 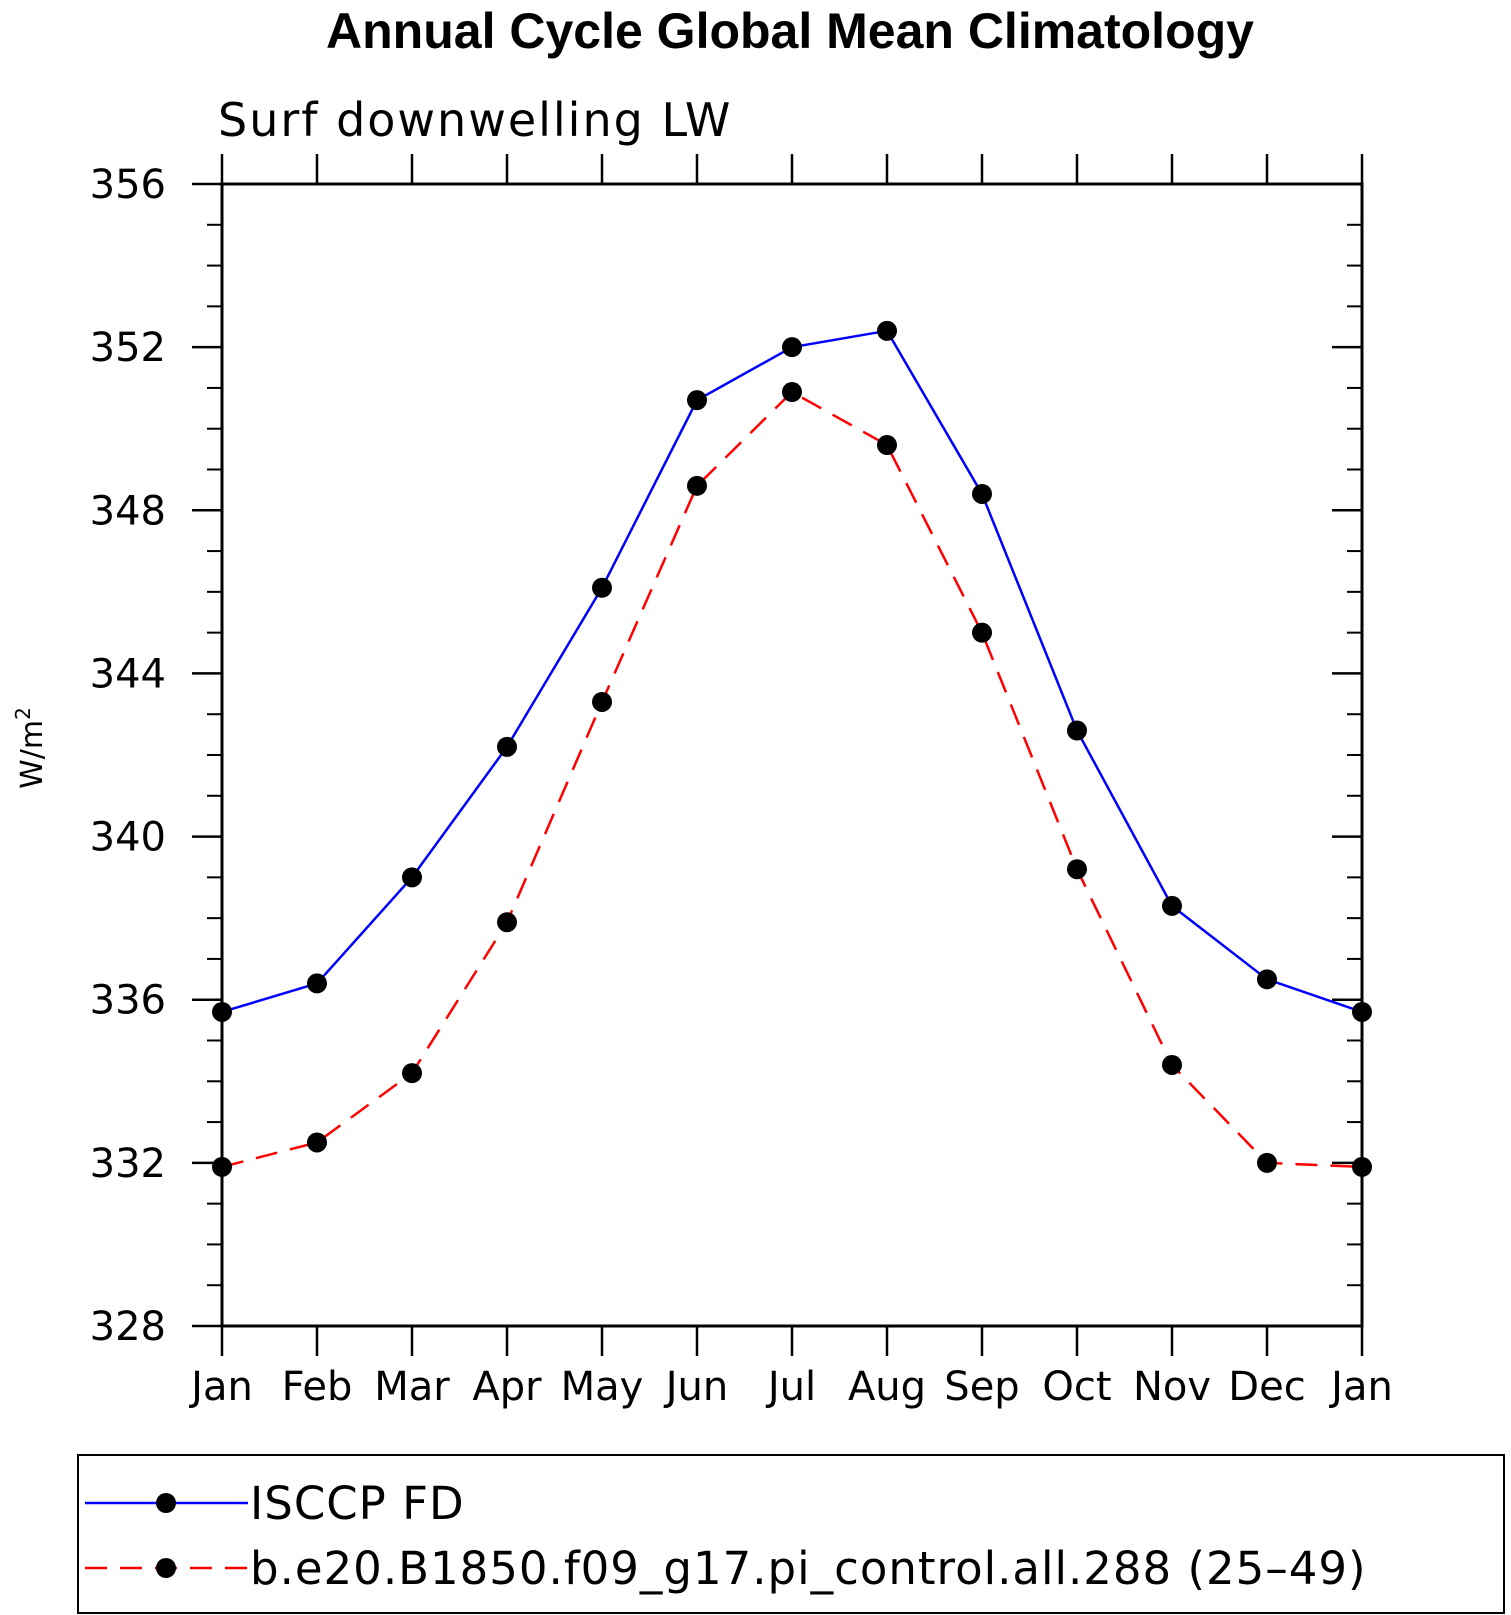 What do you see at coordinates (981, 1387) in the screenshot?
I see `x-tick-label: Sep` at bounding box center [981, 1387].